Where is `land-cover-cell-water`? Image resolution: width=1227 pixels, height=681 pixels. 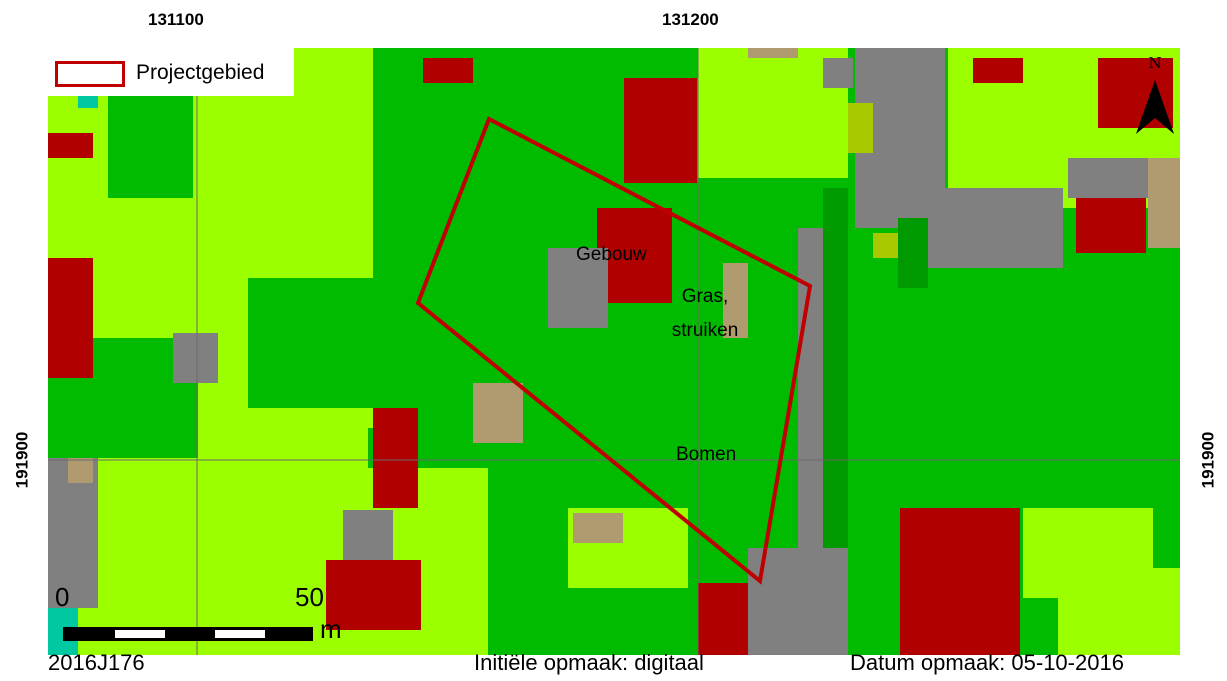
land-cover-cell-water is located at coordinates (88, 100).